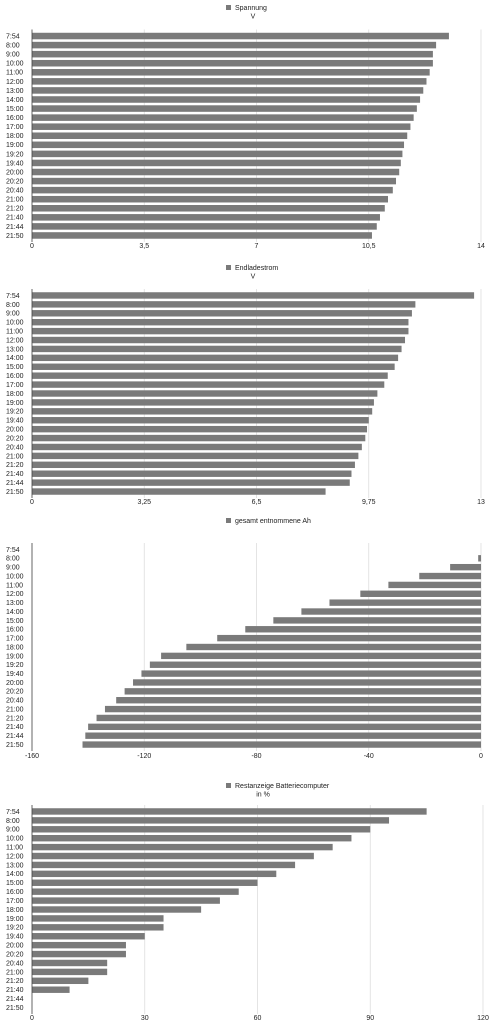 This screenshot has height=1029, width=491. What do you see at coordinates (15, 745) in the screenshot?
I see `y-tick-label: 21:50` at bounding box center [15, 745].